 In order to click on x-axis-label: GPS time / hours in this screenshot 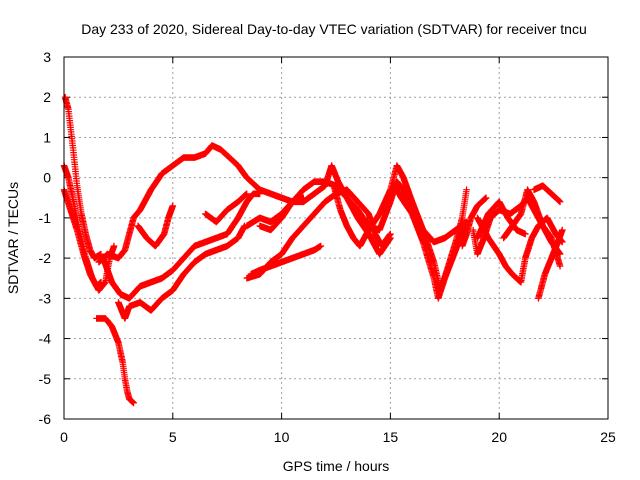, I will do `click(336, 466)`.